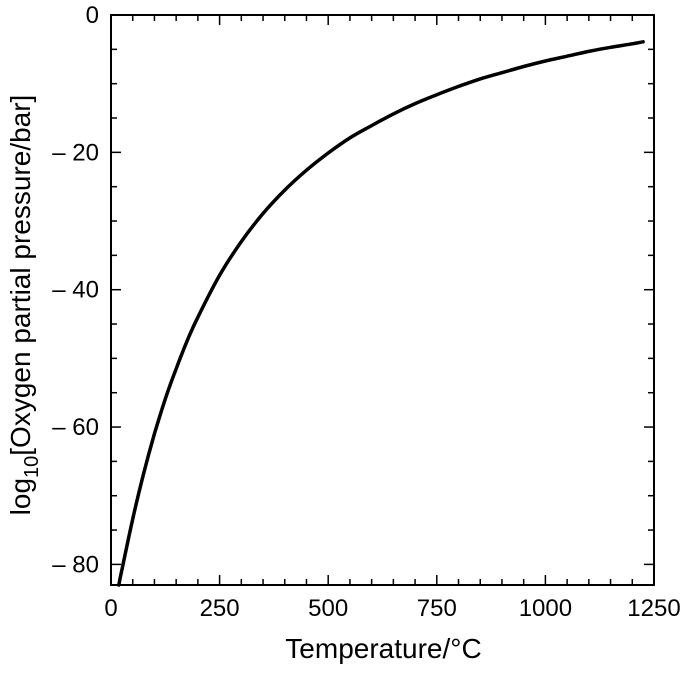 Image resolution: width=685 pixels, height=699 pixels. Describe the element at coordinates (92, 15) in the screenshot. I see `y-tick-label: 0` at that location.